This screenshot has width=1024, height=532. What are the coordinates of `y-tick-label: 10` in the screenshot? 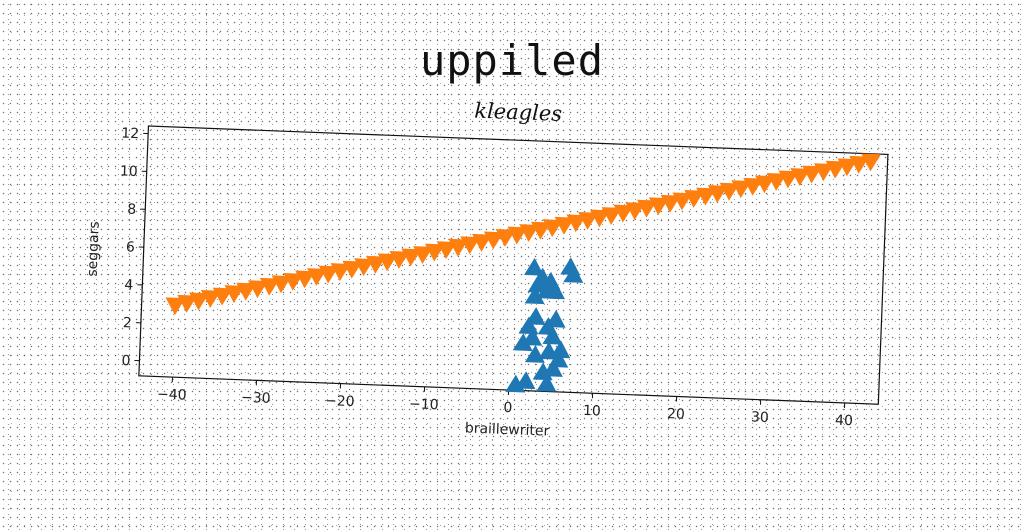 It's located at (129, 171).